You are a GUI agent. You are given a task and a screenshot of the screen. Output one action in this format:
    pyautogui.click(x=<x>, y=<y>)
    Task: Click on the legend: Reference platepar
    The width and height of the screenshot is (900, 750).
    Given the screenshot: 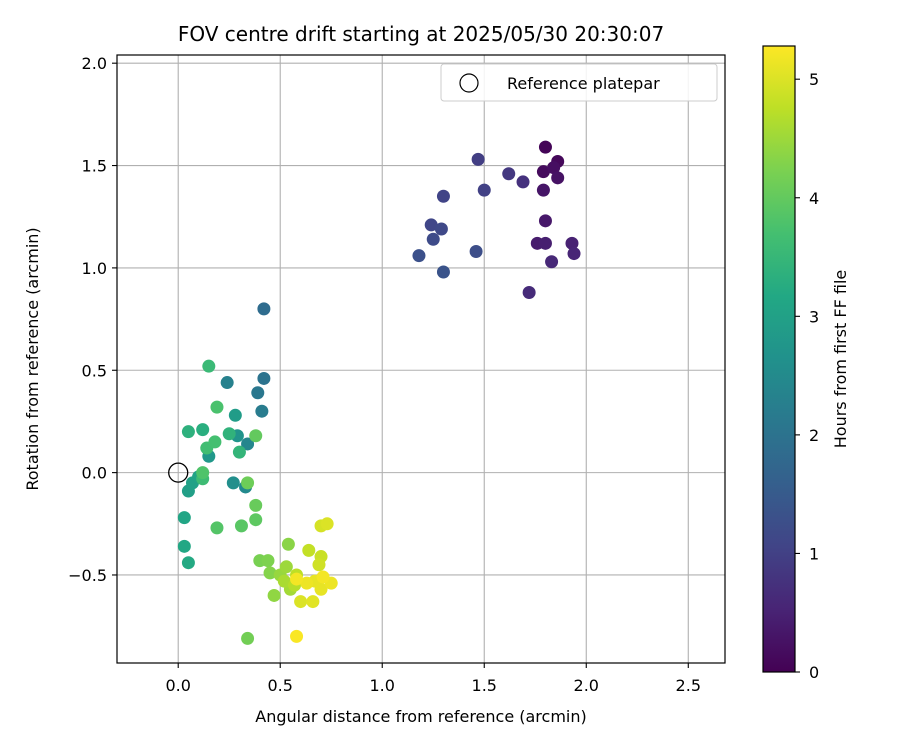 What is the action you would take?
    pyautogui.click(x=579, y=82)
    